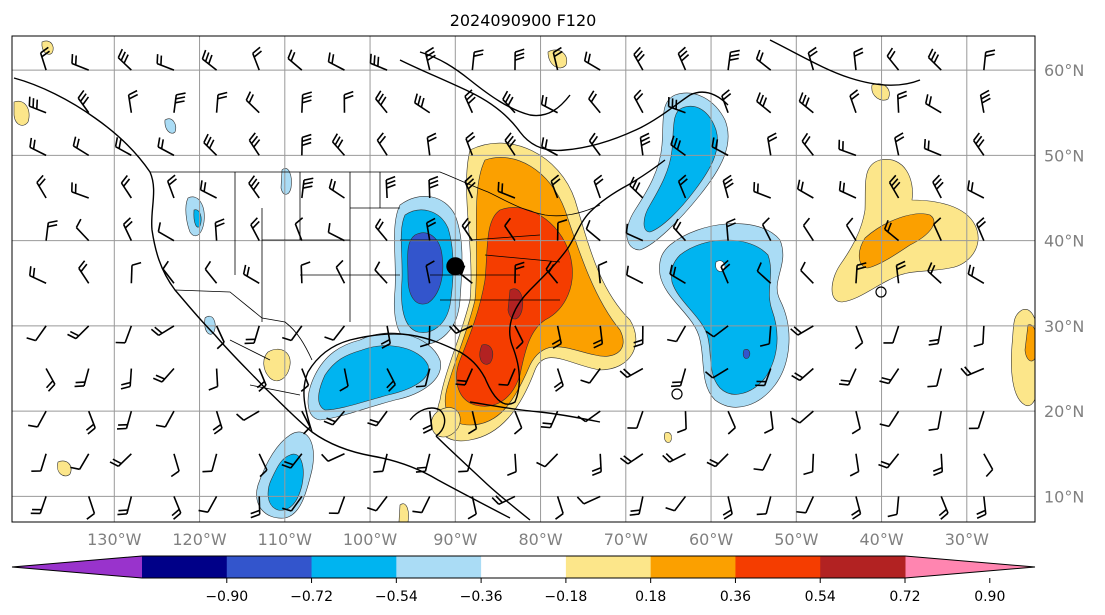  What do you see at coordinates (650, 597) in the screenshot?
I see `colorbar-tick-label: 0.18` at bounding box center [650, 597].